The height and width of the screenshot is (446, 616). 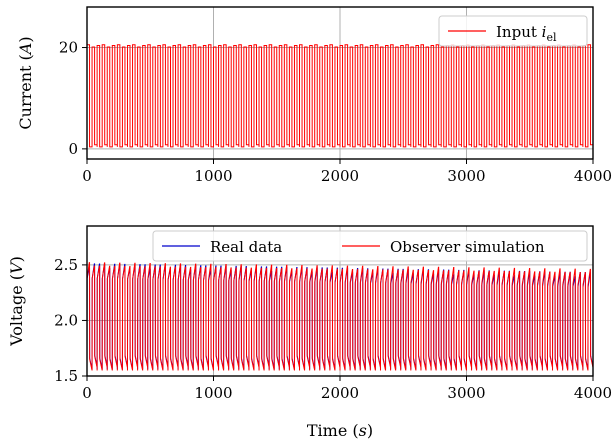 I want to click on voltage-ytick-label-1: 2.0, so click(x=66, y=320).